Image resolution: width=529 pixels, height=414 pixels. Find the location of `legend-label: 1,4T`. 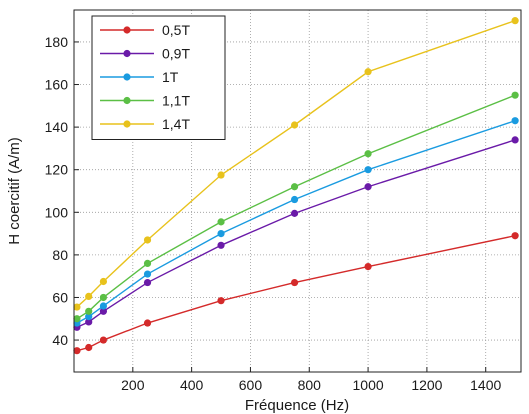

legend-label: 1,4T is located at coordinates (176, 124).